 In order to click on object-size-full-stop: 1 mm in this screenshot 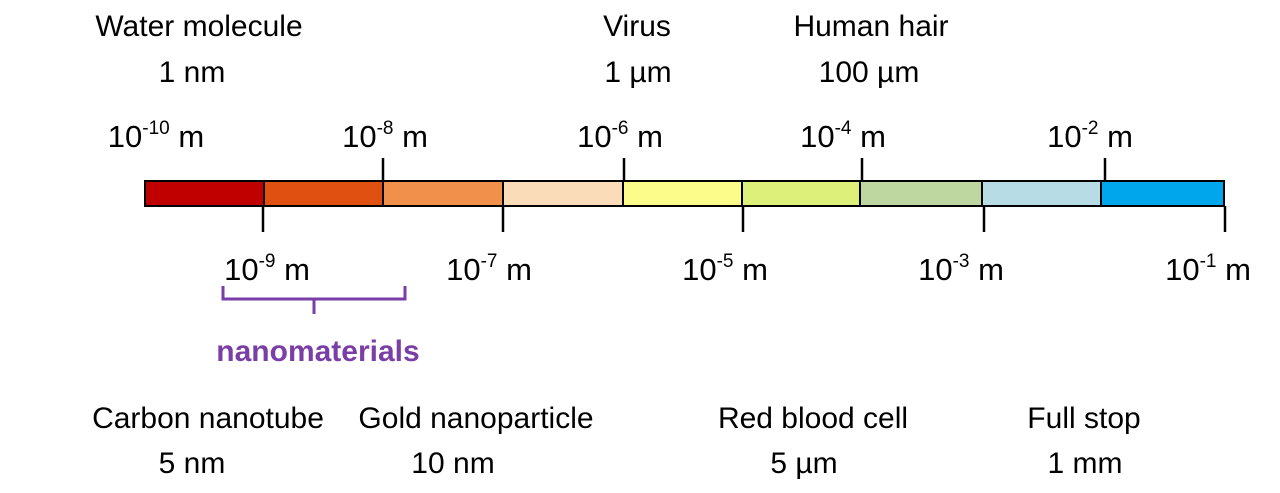, I will do `click(1085, 463)`.